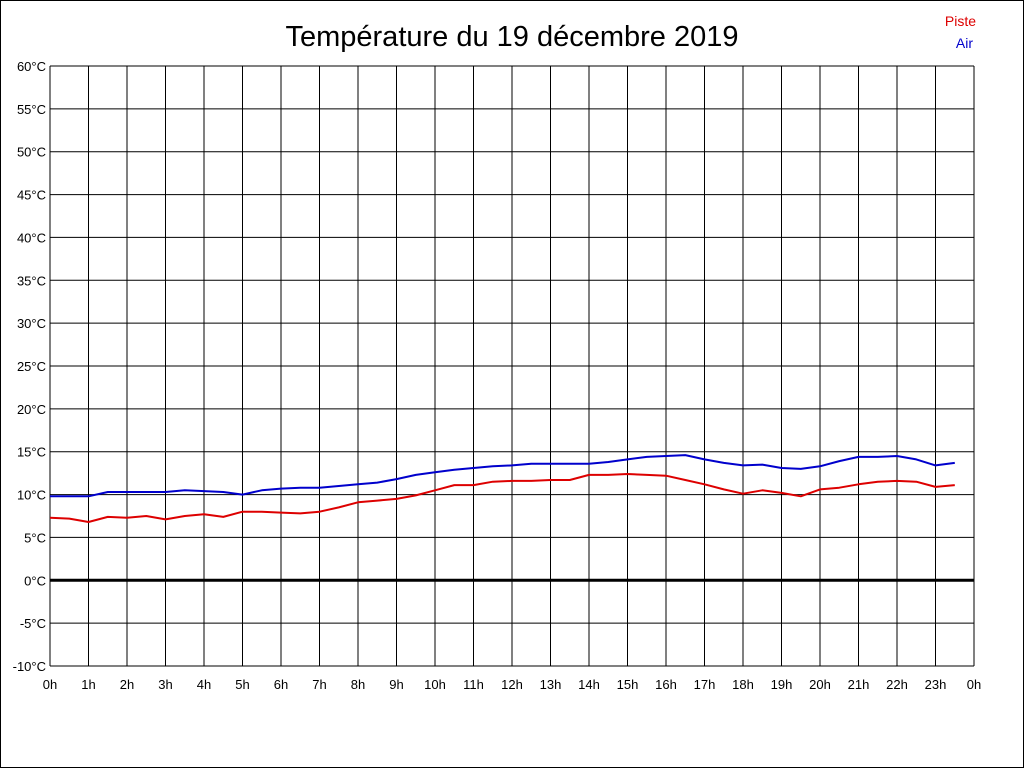  I want to click on x-tick-label: 17h, so click(705, 684).